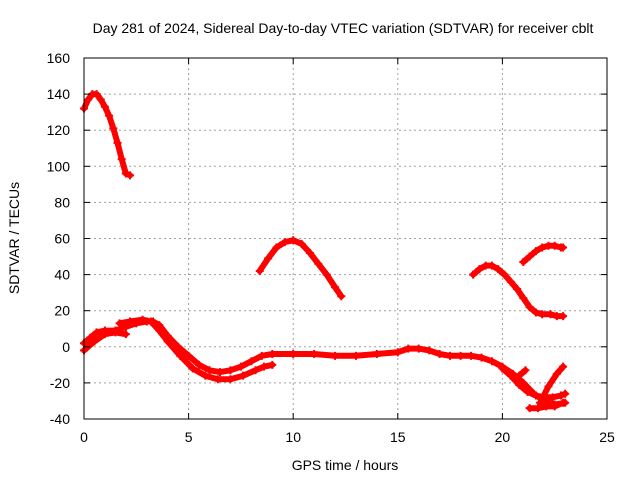 The image size is (640, 480). Describe the element at coordinates (66, 347) in the screenshot. I see `y-tick-label: 0` at that location.